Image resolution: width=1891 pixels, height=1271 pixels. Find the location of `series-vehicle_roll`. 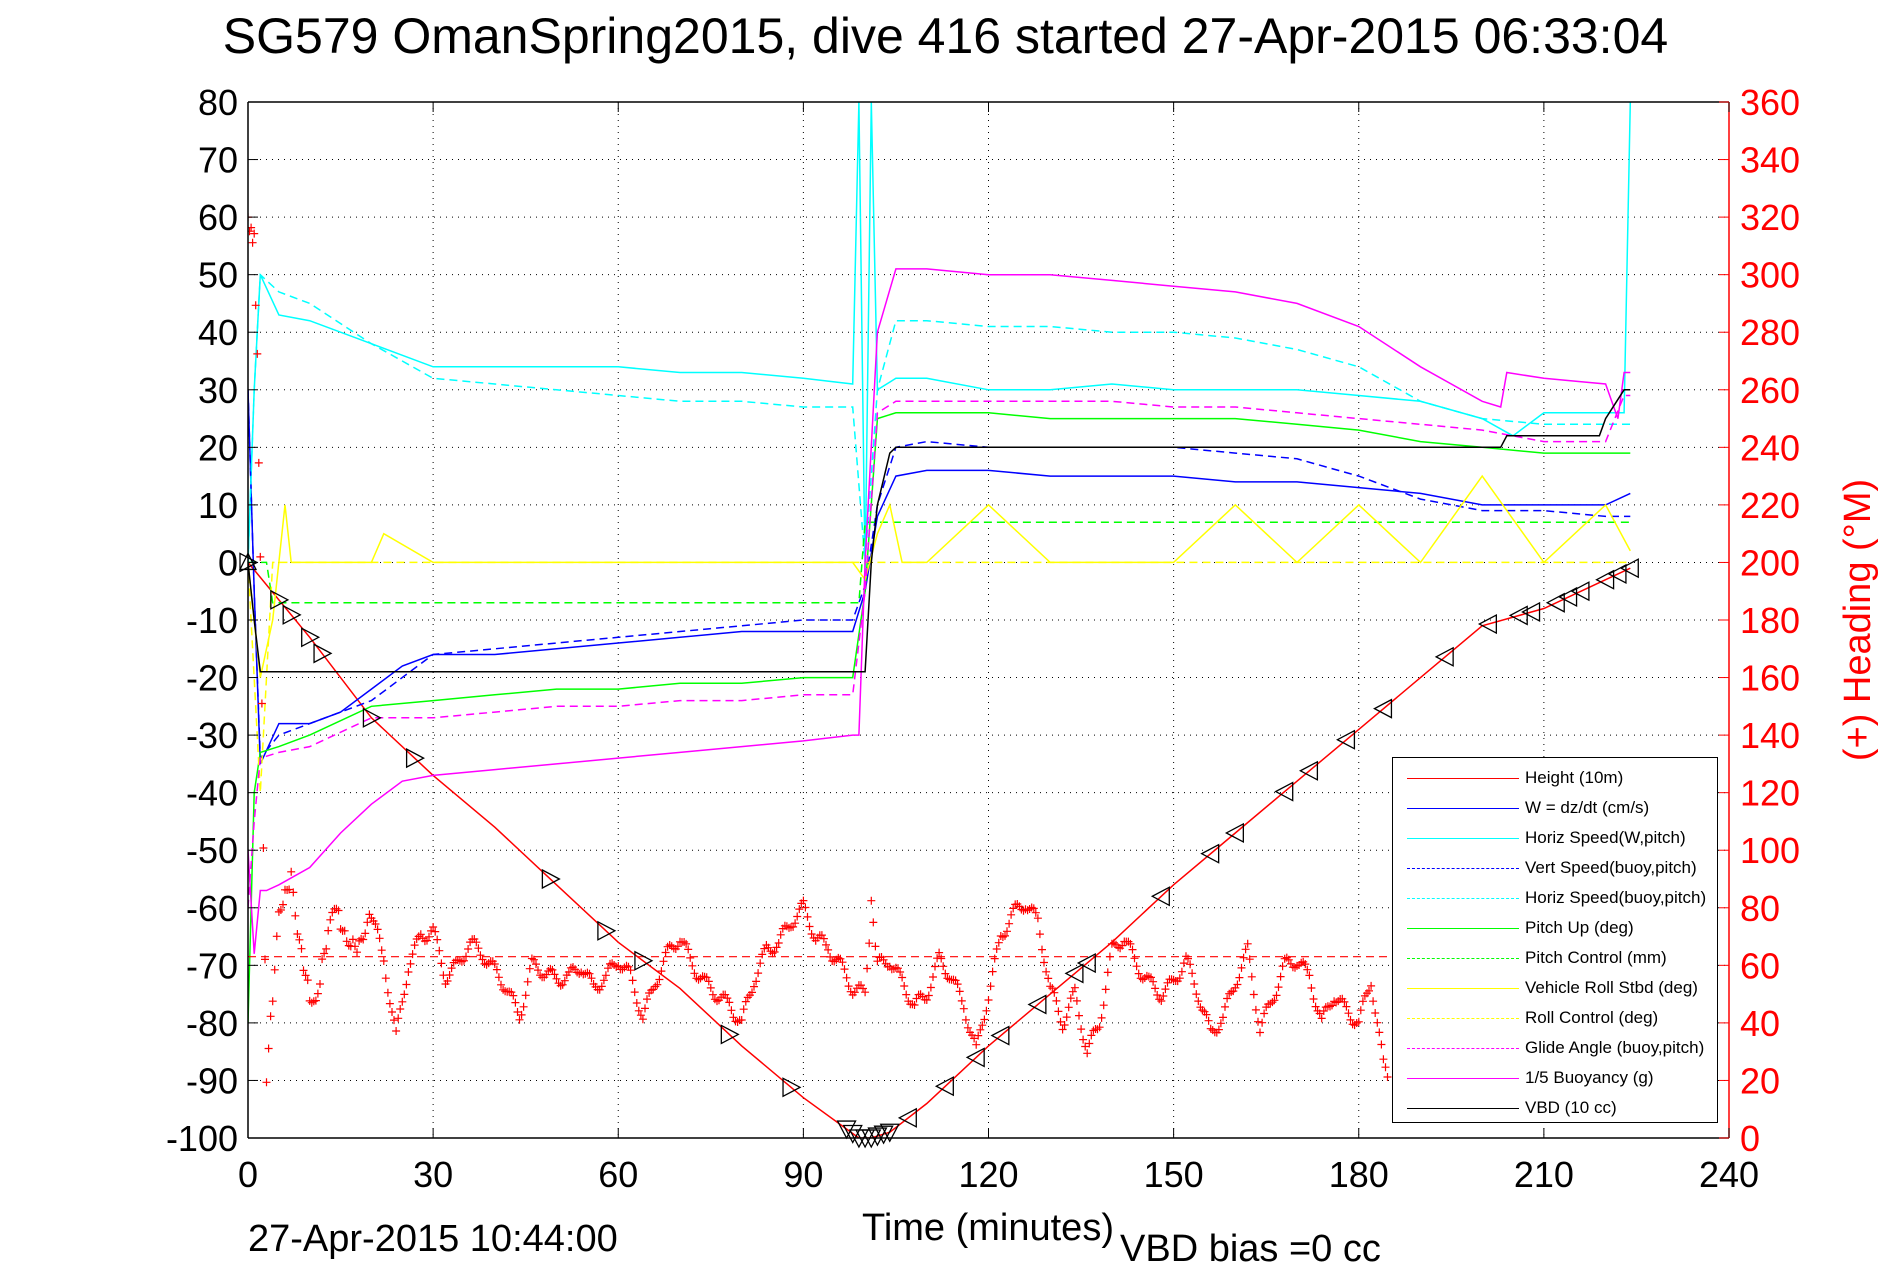

series-vehicle_roll is located at coordinates (939, 576).